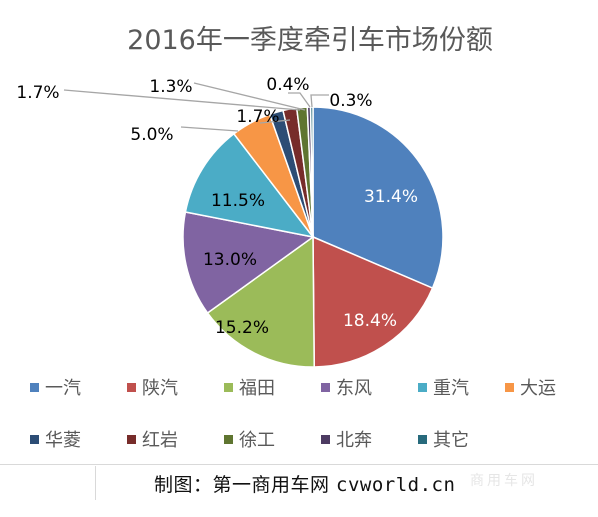 Image resolution: width=598 pixels, height=517 pixels. Describe the element at coordinates (504, 481) in the screenshot. I see `watermark: 商用车网` at that location.